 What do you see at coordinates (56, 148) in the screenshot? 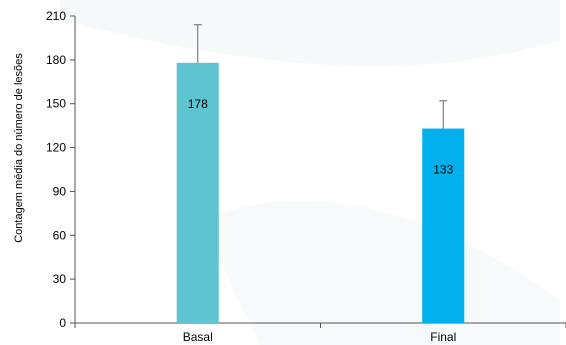
I see `y-tick-label: 120` at bounding box center [56, 148].